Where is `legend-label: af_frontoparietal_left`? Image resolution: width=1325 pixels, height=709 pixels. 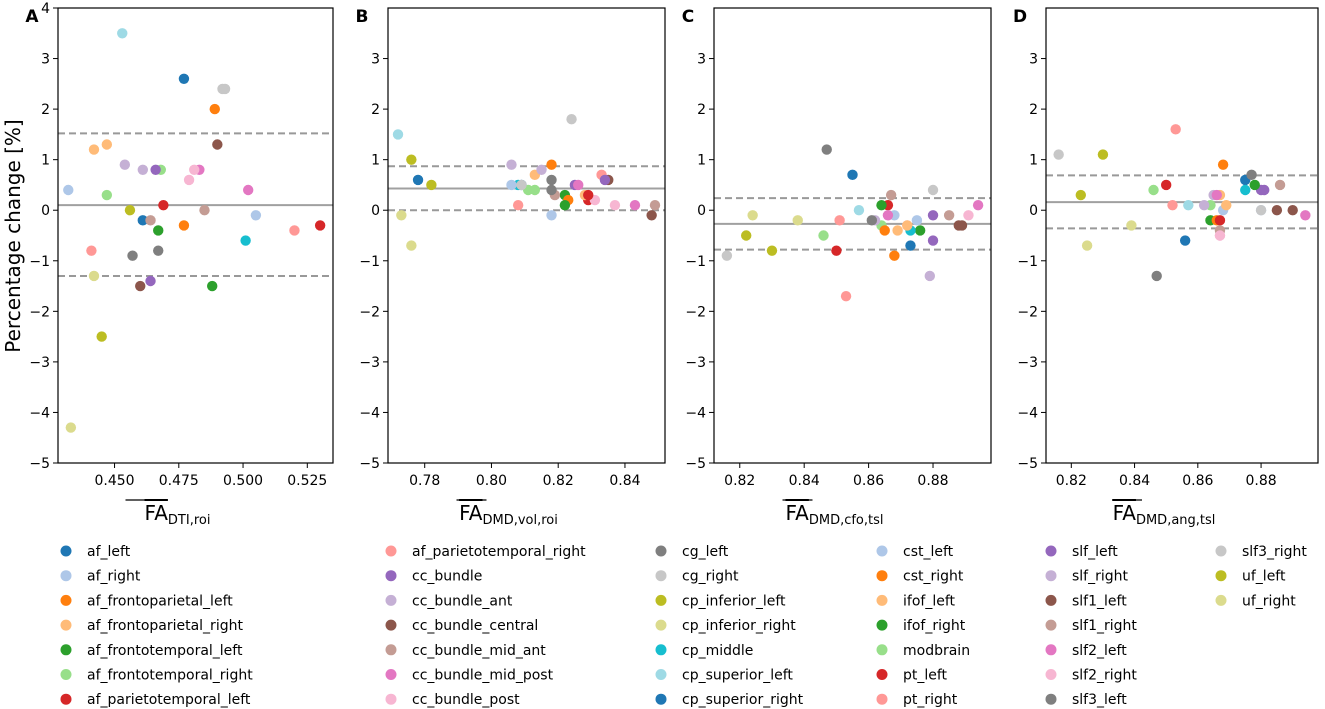 legend-label: af_frontoparietal_left is located at coordinates (160, 601).